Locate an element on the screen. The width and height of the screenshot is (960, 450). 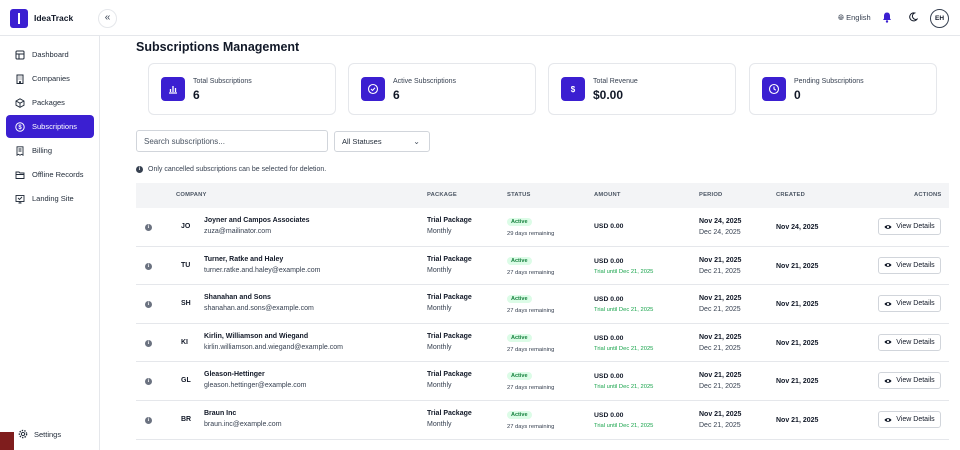
sidebar-item-billing: Billing is located at coordinates (50, 150).